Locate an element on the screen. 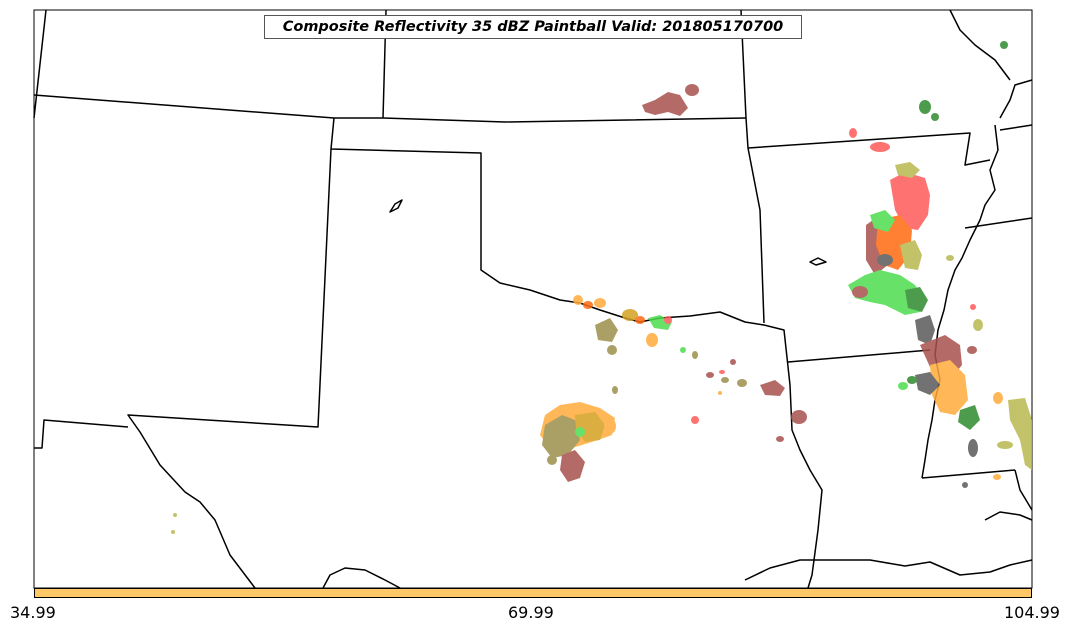  colorbar-tick-min: 34.99 is located at coordinates (33, 612).